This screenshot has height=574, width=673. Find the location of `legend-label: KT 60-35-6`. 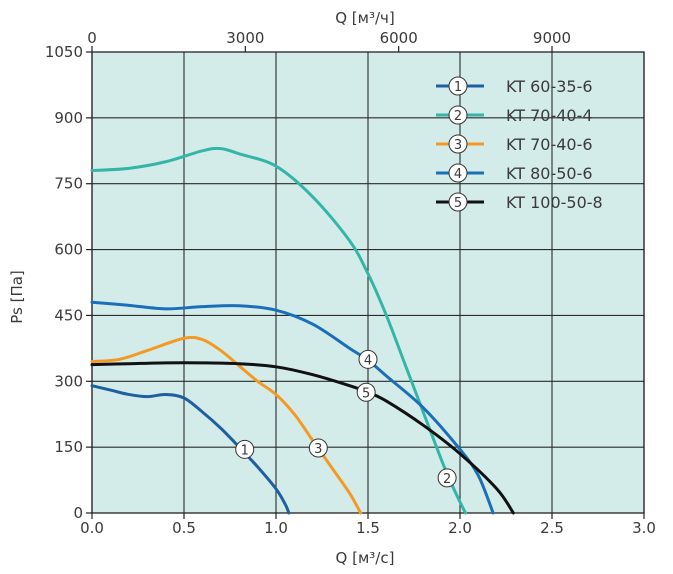

legend-label: KT 60-35-6 is located at coordinates (549, 86).